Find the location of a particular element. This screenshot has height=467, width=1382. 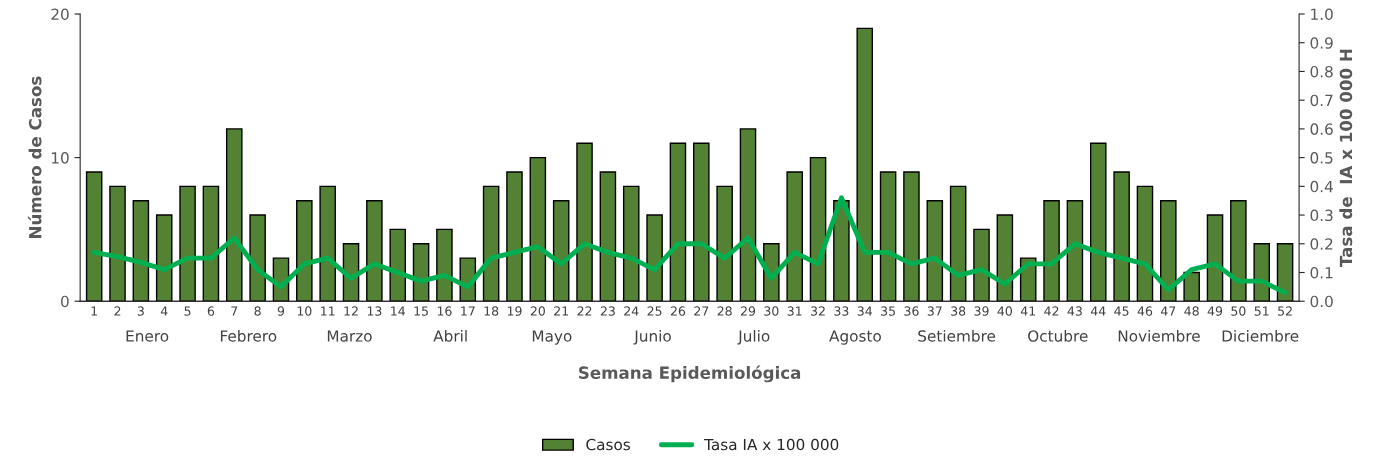

text: Febrero is located at coordinates (248, 335).